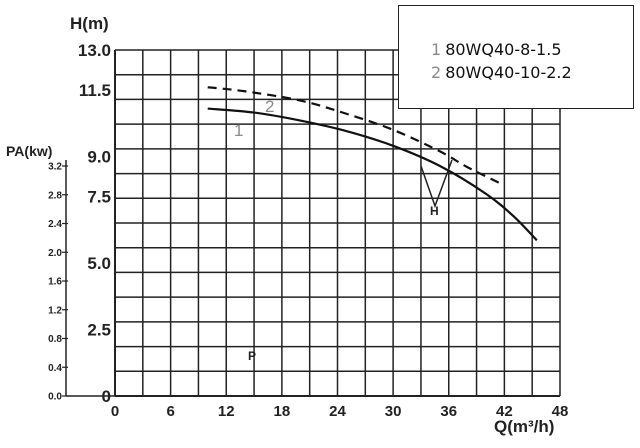  Describe the element at coordinates (504, 411) in the screenshot. I see `x-tick-label: 42` at that location.